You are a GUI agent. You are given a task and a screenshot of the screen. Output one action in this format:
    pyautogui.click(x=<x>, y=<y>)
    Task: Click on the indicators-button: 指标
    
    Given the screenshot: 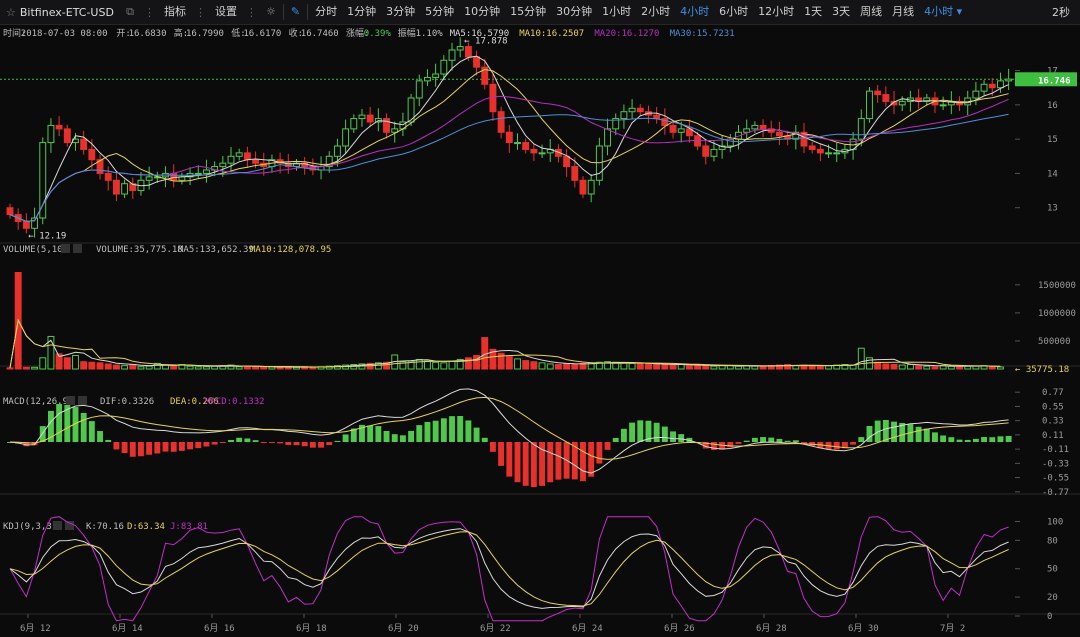 What is the action you would take?
    pyautogui.click(x=175, y=11)
    